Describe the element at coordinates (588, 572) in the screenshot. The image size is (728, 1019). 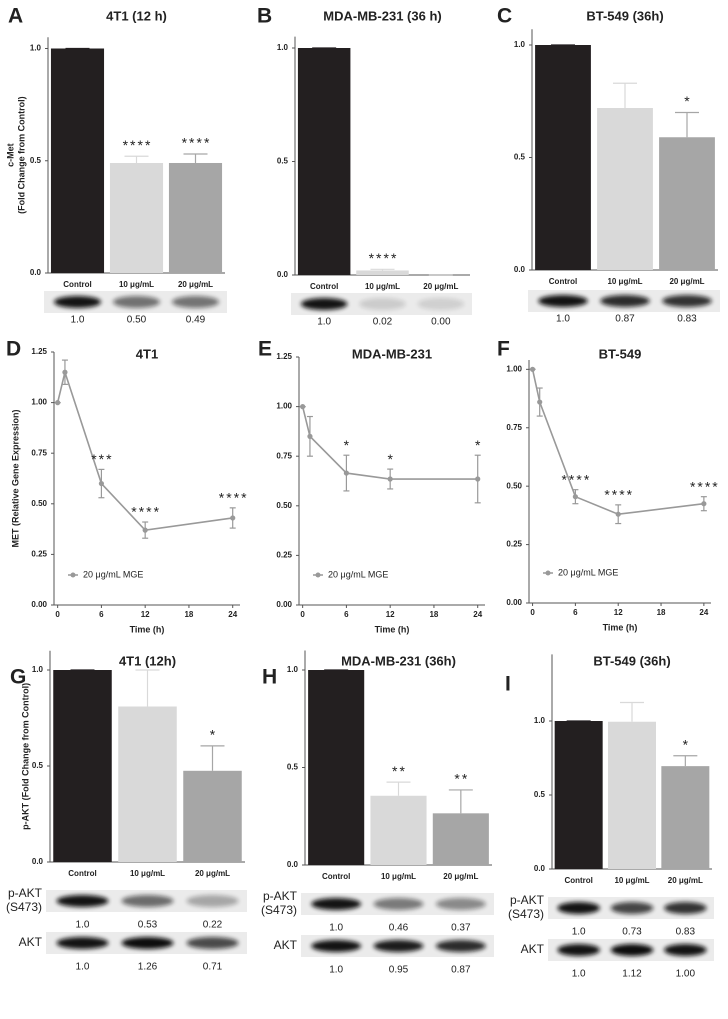
I see `legend-label: 20 μg/mL MGE` at that location.